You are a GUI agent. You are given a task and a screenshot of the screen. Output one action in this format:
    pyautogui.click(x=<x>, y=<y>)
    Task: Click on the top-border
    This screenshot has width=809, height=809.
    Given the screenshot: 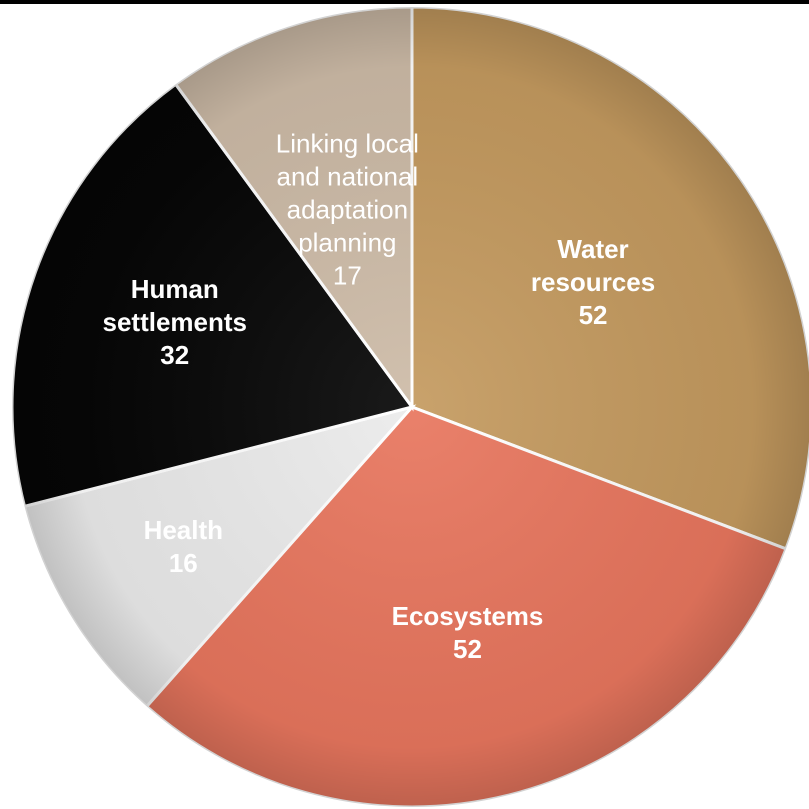 What is the action you would take?
    pyautogui.click(x=404, y=2)
    